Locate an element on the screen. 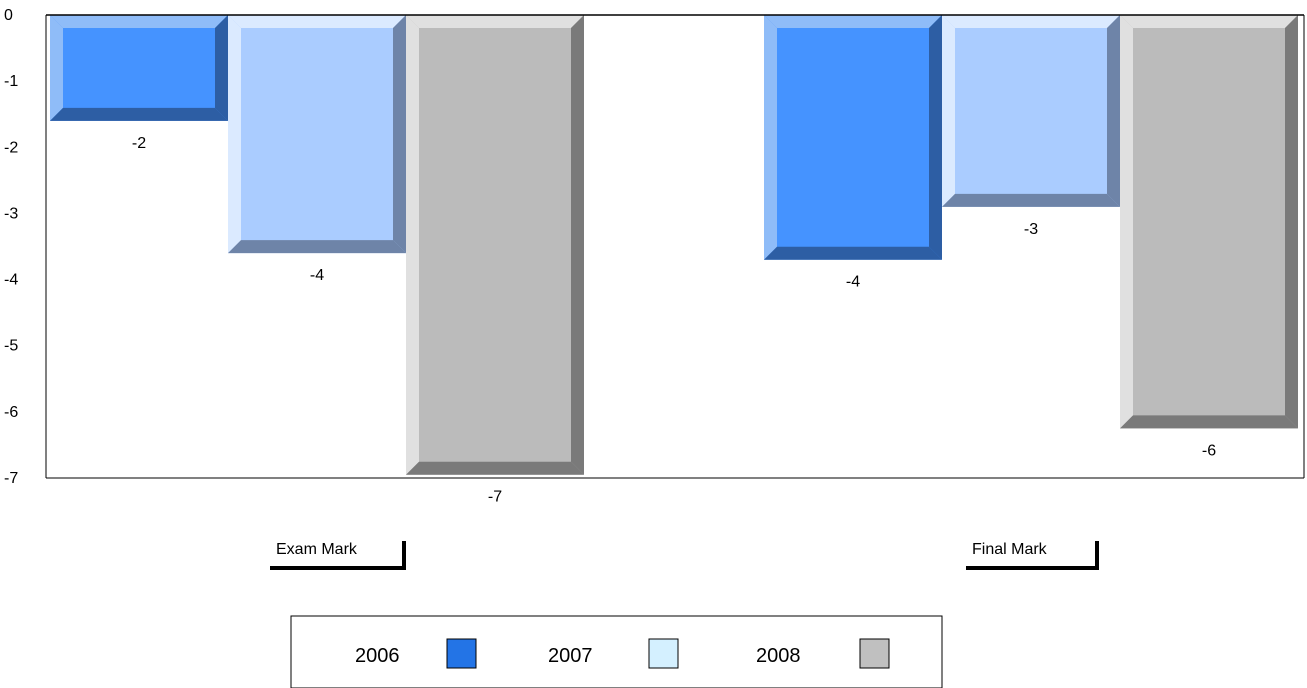  legend-box is located at coordinates (616, 651).